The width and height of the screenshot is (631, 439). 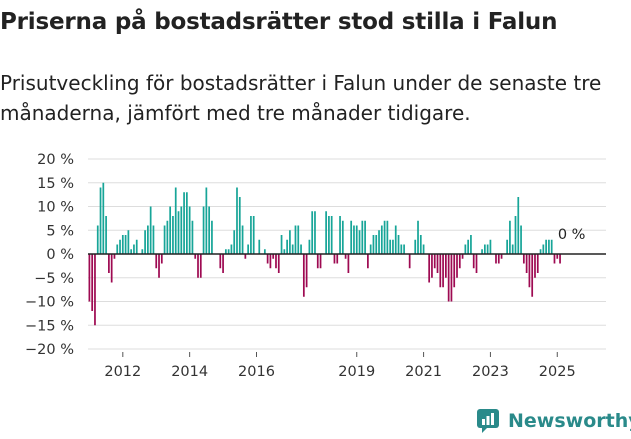 What do you see at coordinates (49, 303) in the screenshot?
I see `y-tick-label: −10 %` at bounding box center [49, 303].